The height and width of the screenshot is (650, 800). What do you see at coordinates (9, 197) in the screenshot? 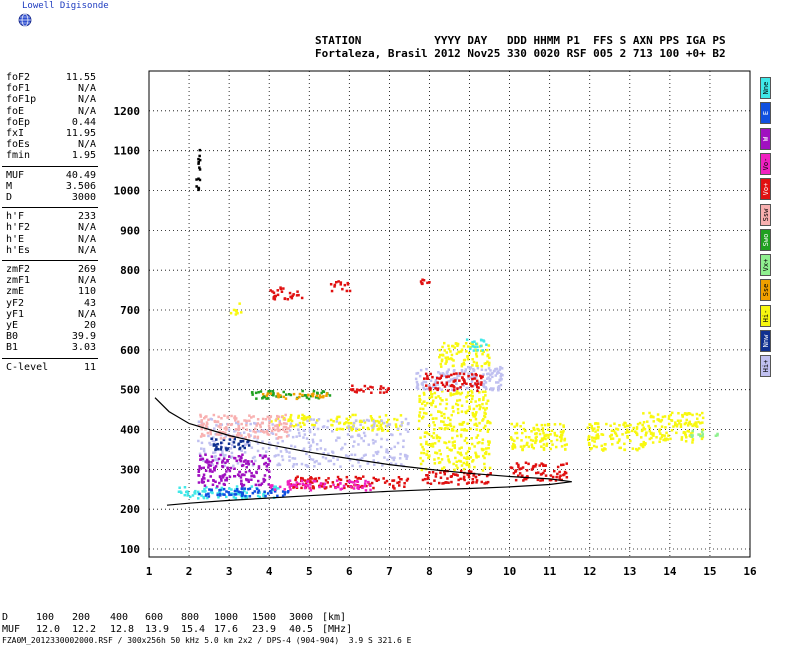
I see `param-label: D` at bounding box center [9, 197].